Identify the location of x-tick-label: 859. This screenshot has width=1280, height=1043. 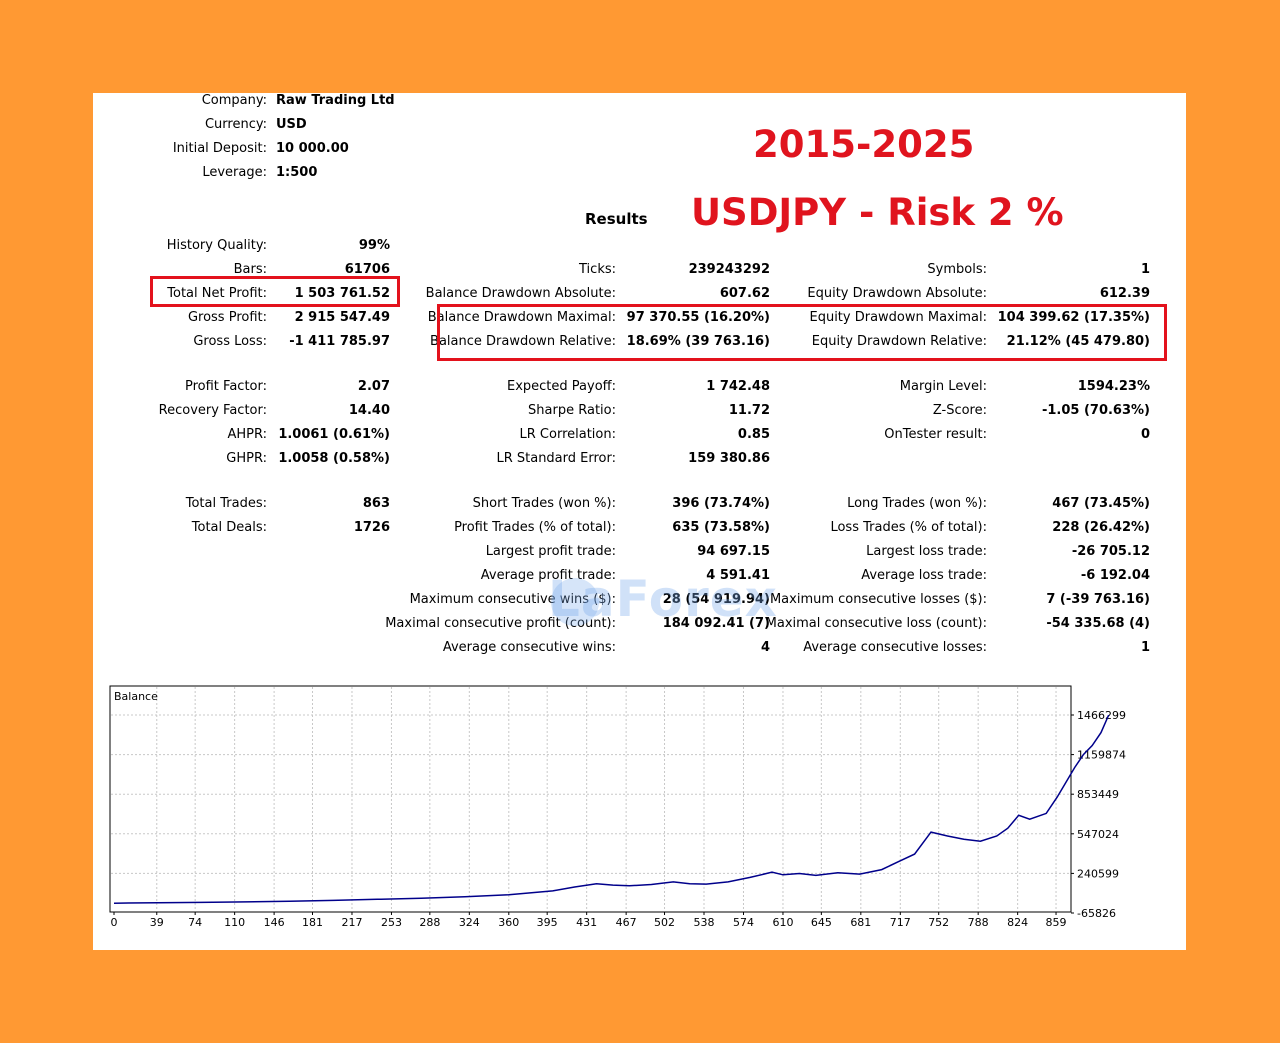
(1056, 922).